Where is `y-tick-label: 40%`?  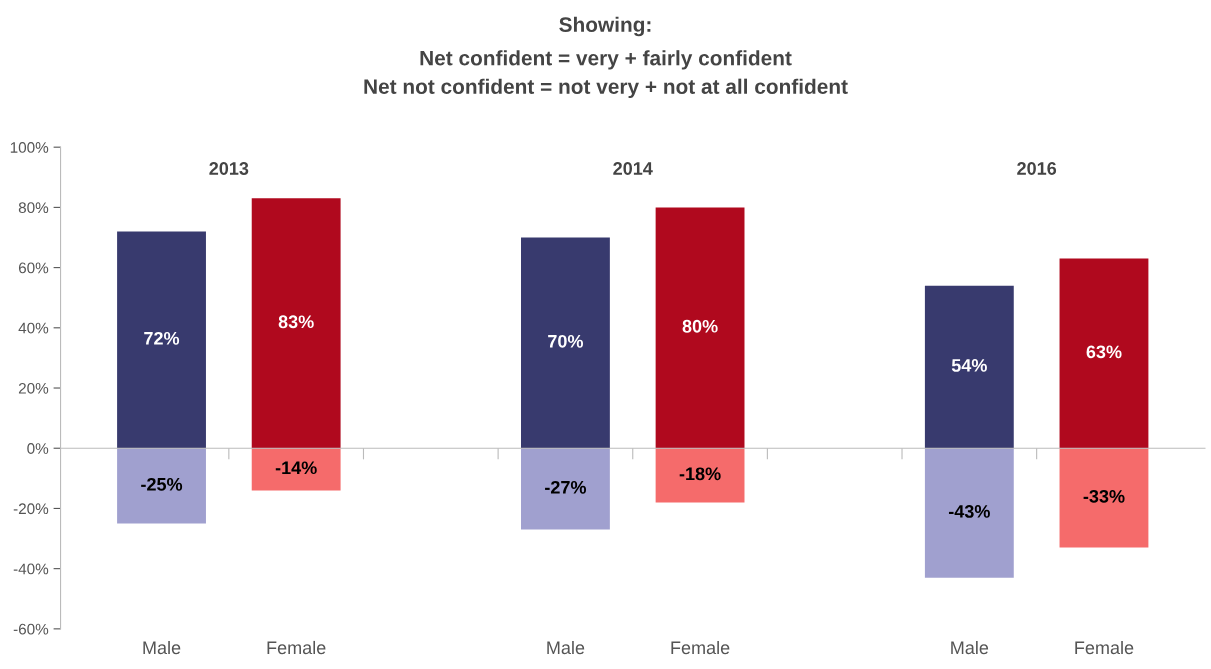
y-tick-label: 40% is located at coordinates (33, 328).